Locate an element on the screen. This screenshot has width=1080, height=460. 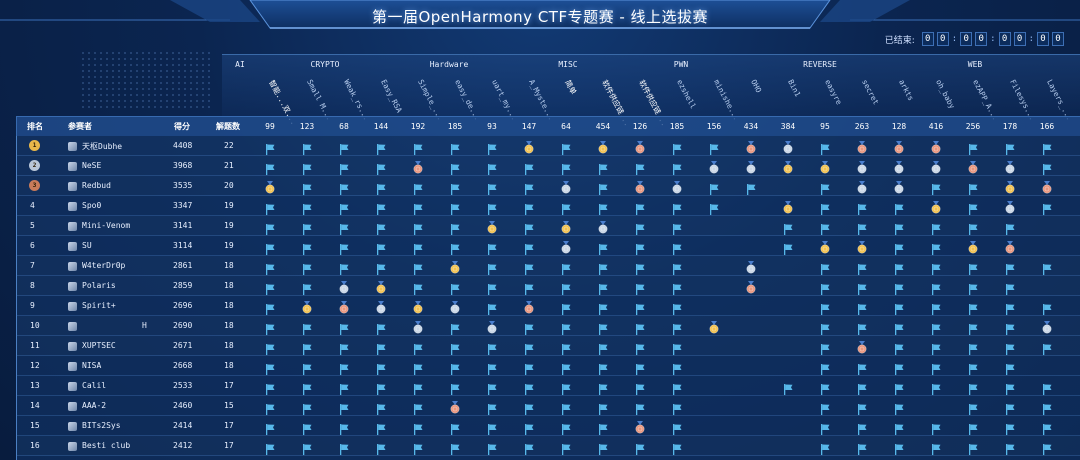
player-name: Calil is located at coordinates (94, 385).